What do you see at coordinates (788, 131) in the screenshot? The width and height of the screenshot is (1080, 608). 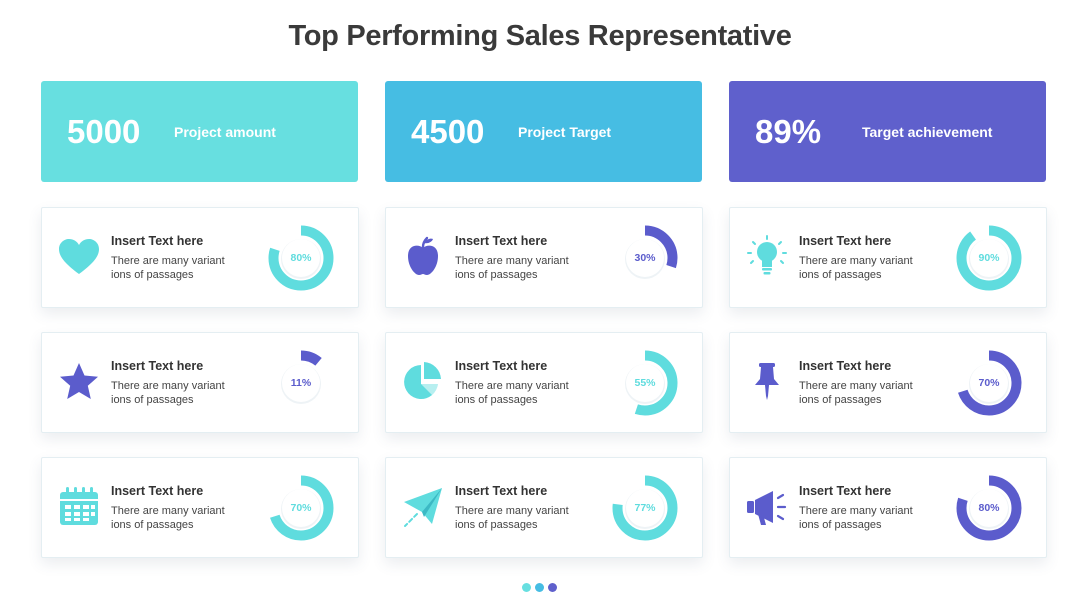 I see `stat-value: 89%` at bounding box center [788, 131].